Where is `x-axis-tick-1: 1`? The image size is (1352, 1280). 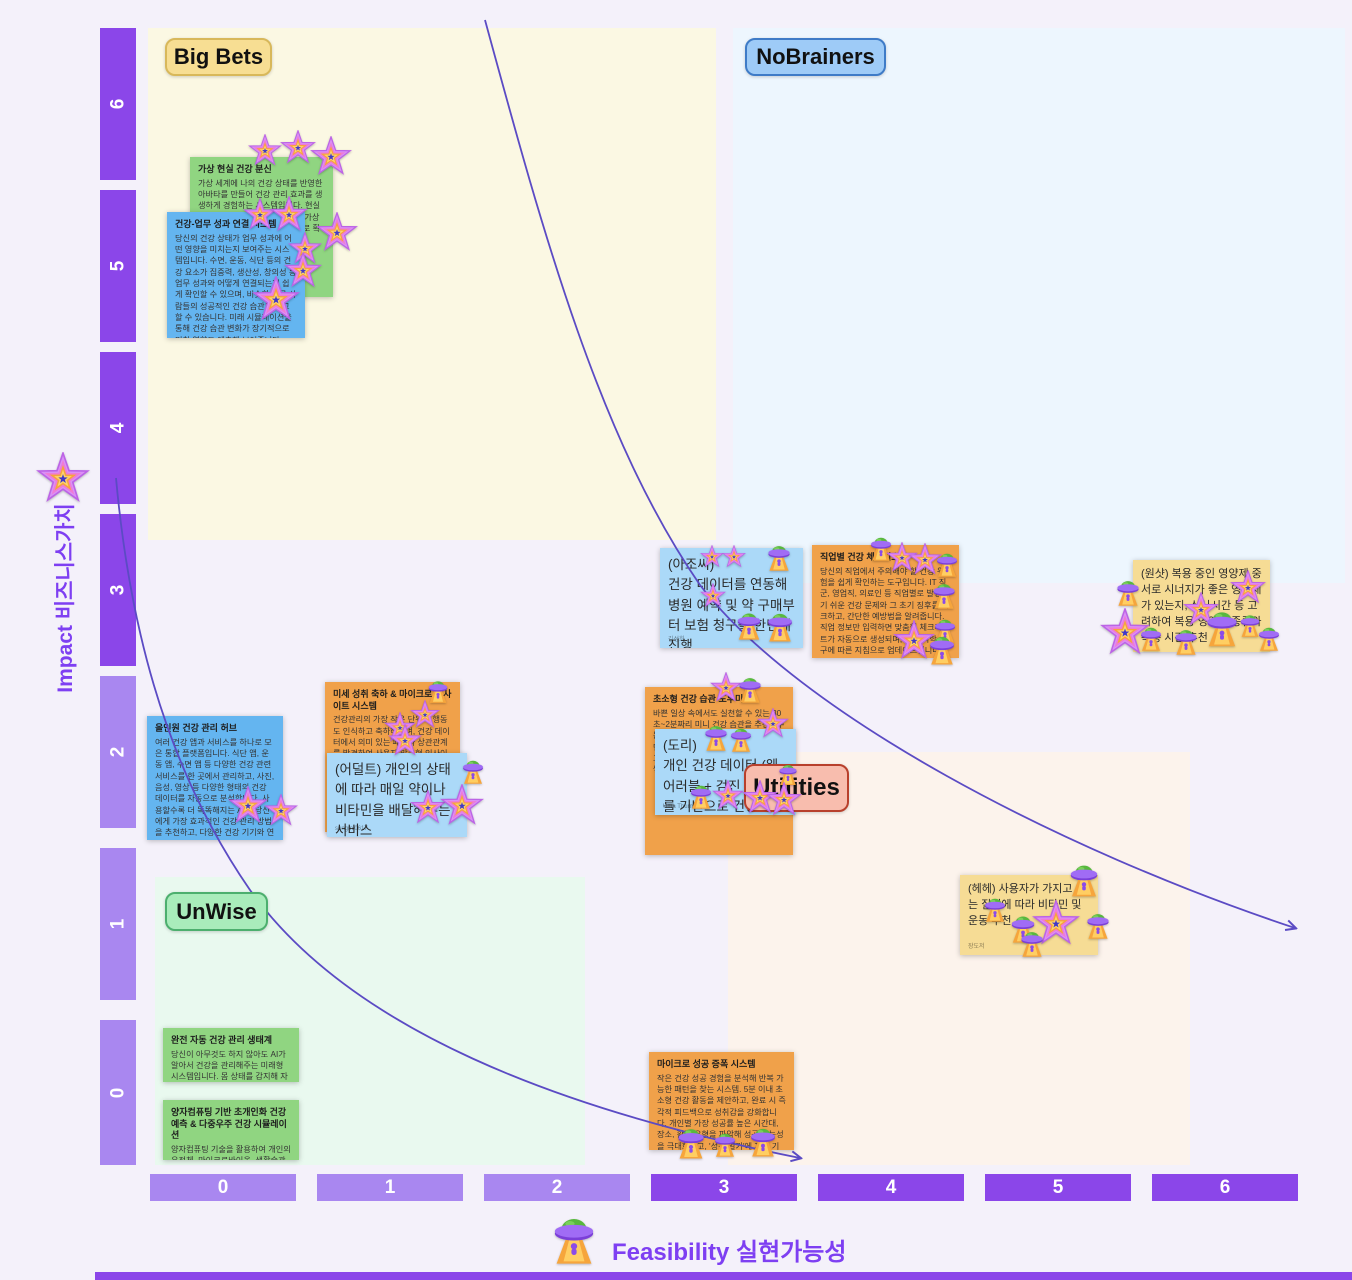
x-axis-tick-1: 1 is located at coordinates (390, 1187).